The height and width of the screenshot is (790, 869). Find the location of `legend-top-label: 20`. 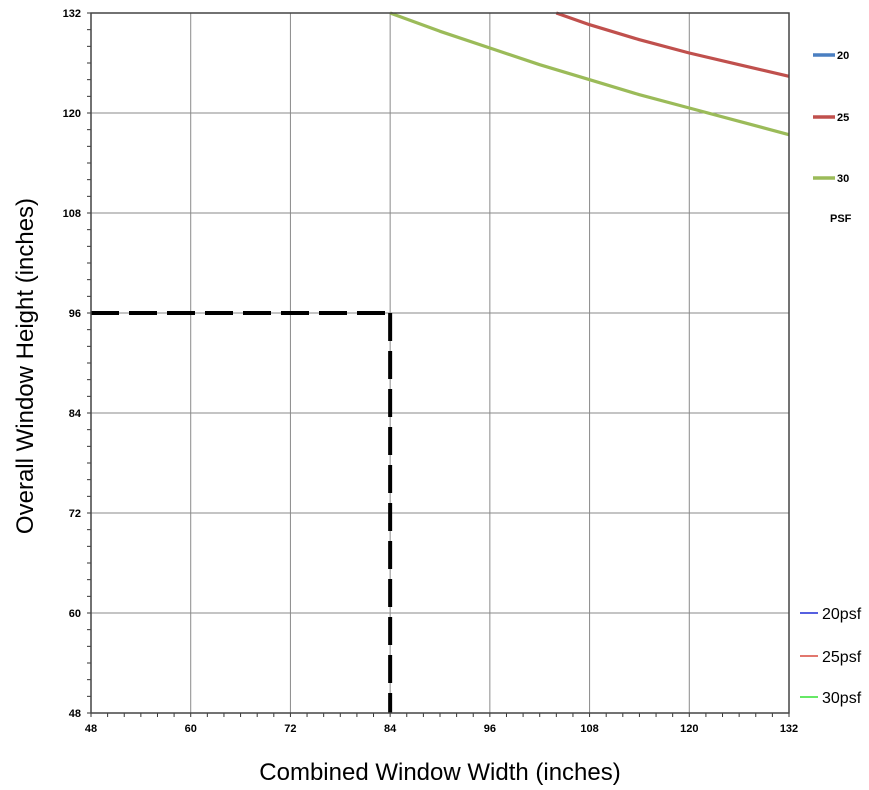

legend-top-label: 20 is located at coordinates (843, 56).